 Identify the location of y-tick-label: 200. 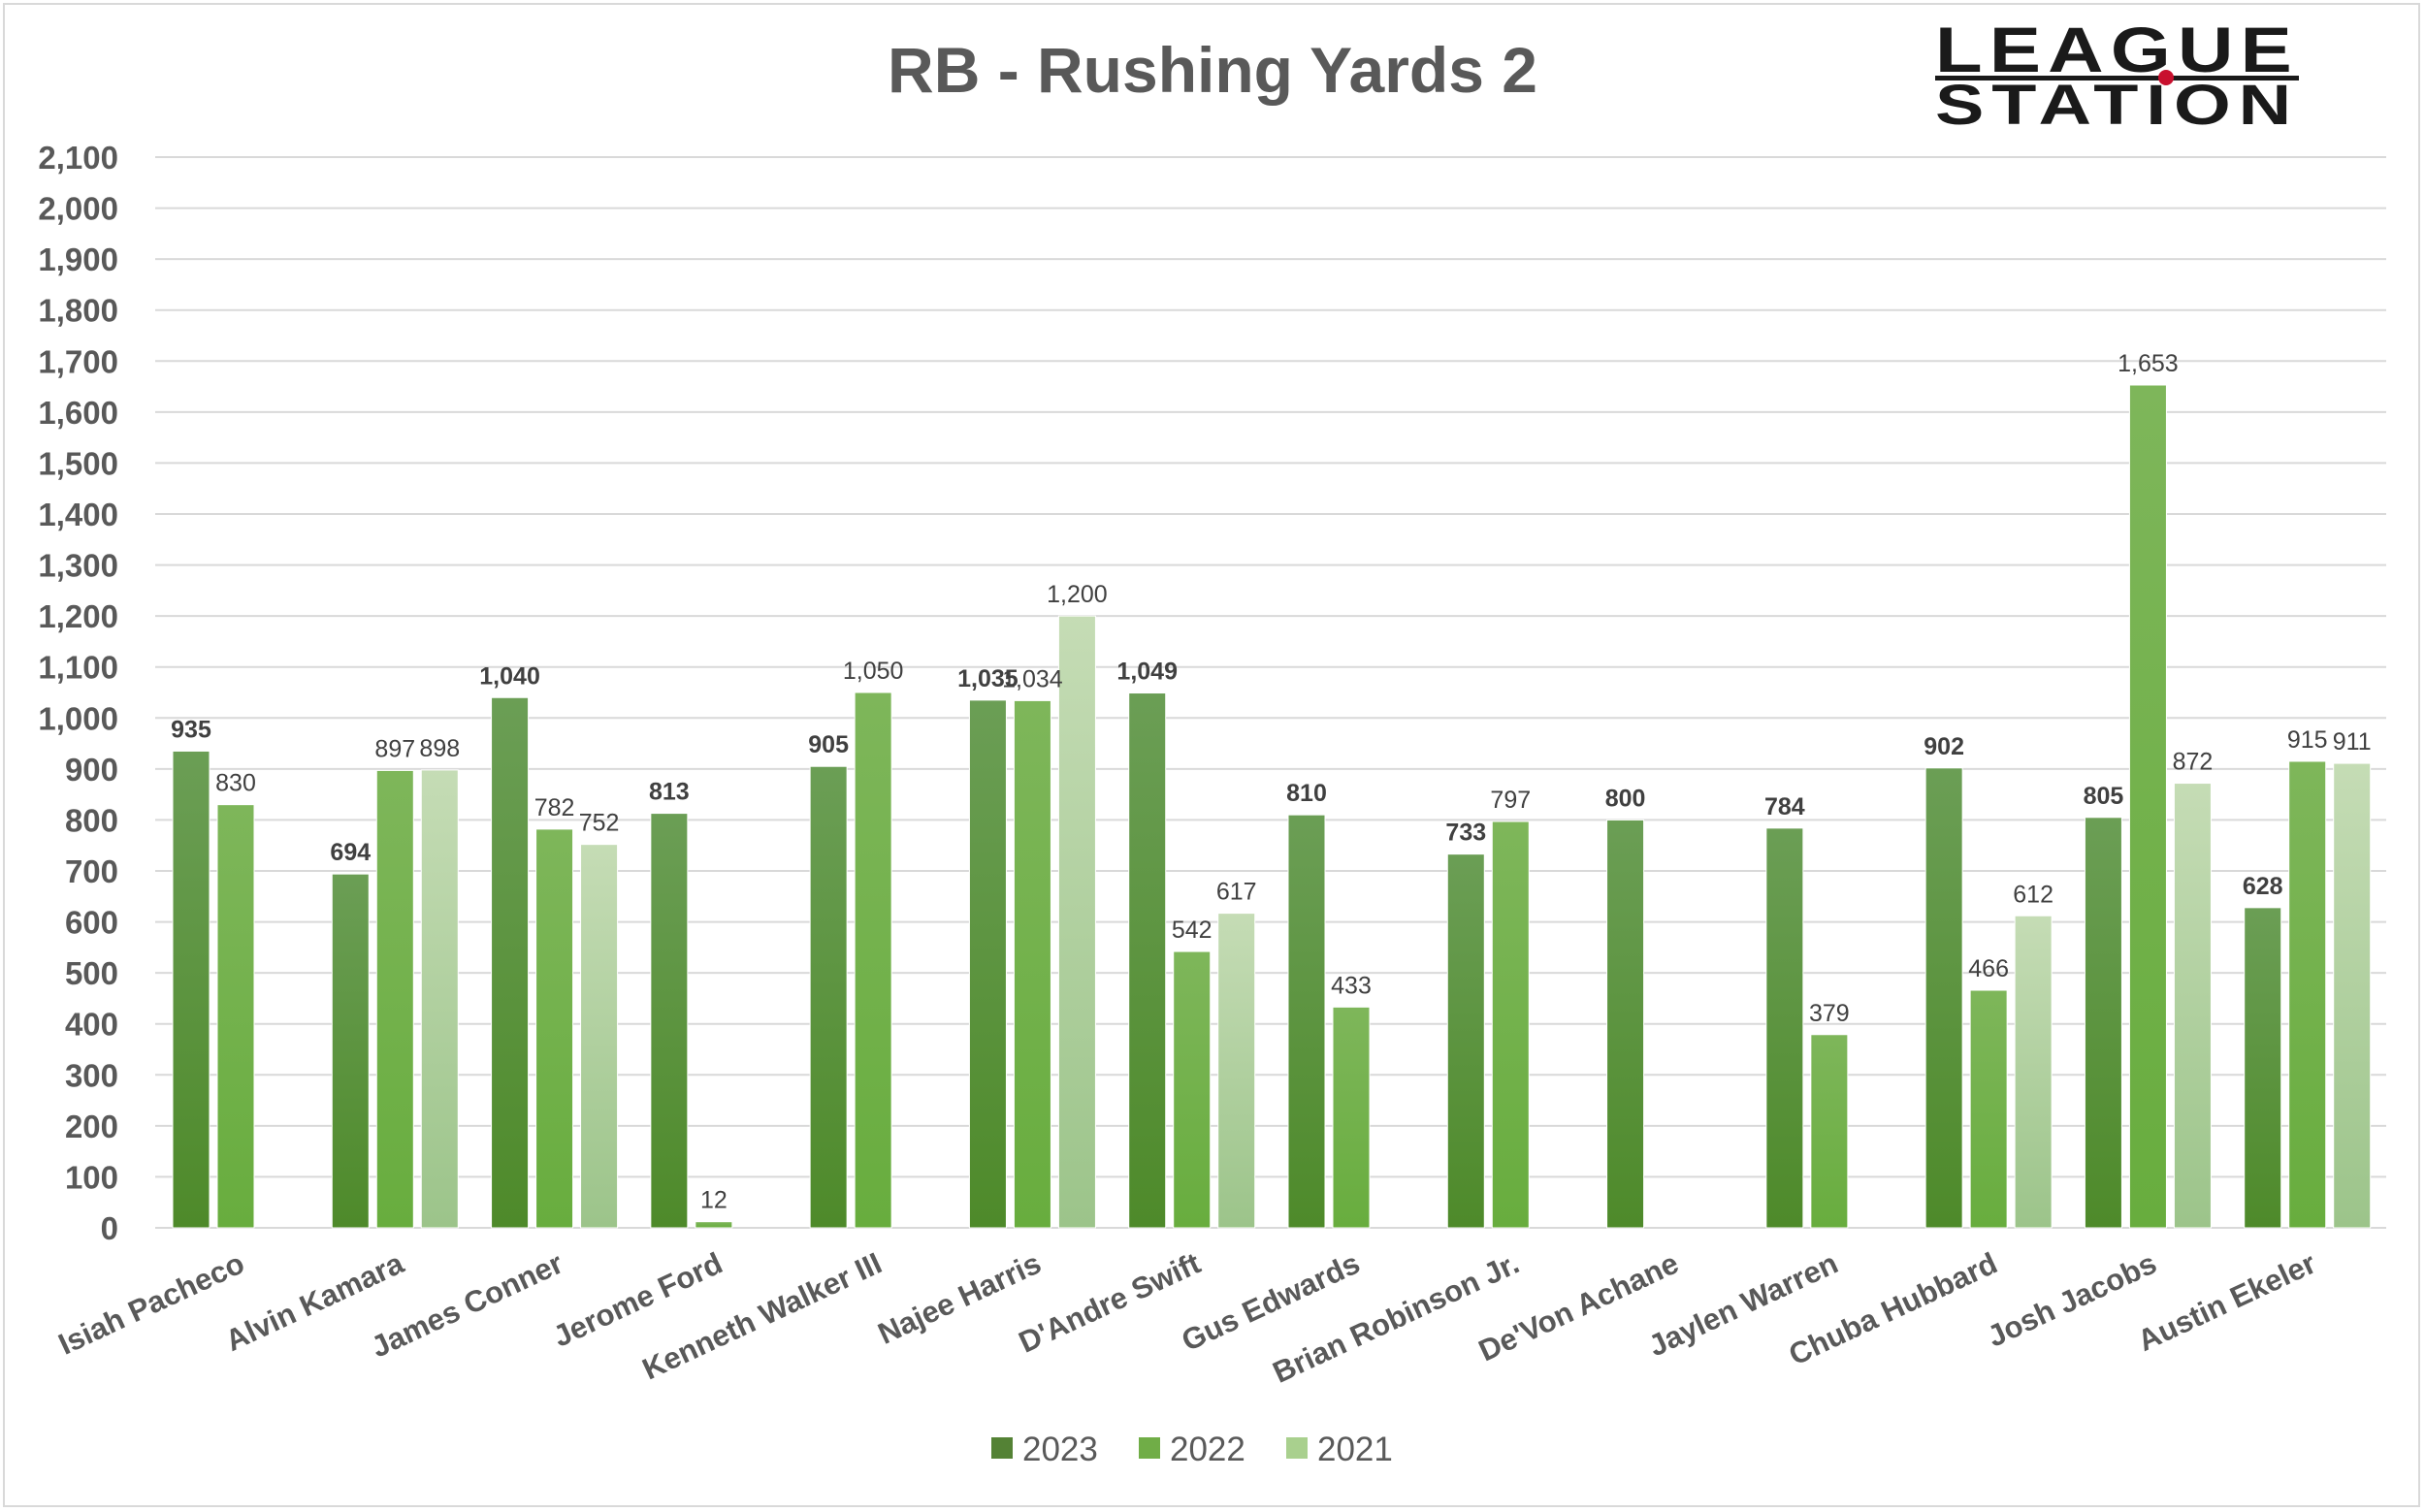
(91, 1126).